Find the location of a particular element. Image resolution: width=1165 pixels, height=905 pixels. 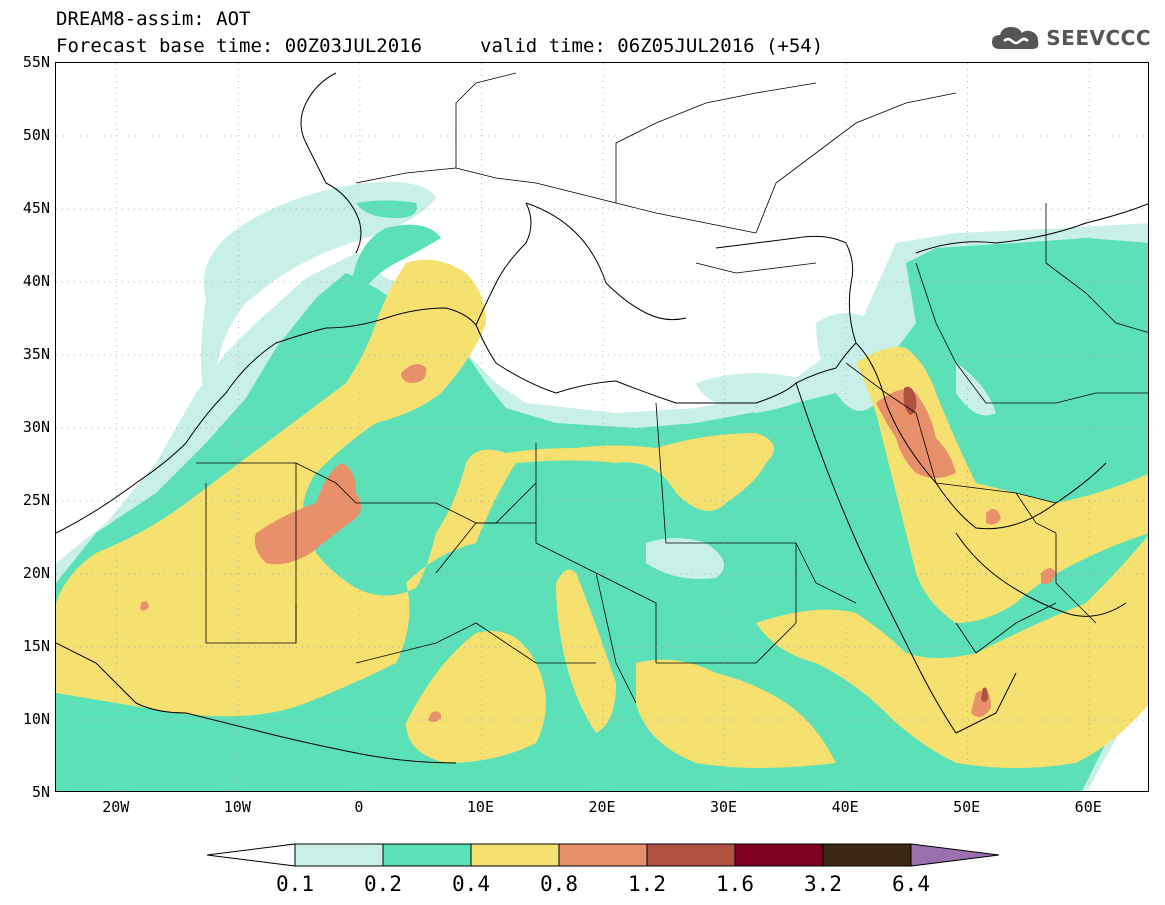

lon-label: 10E is located at coordinates (480, 807).